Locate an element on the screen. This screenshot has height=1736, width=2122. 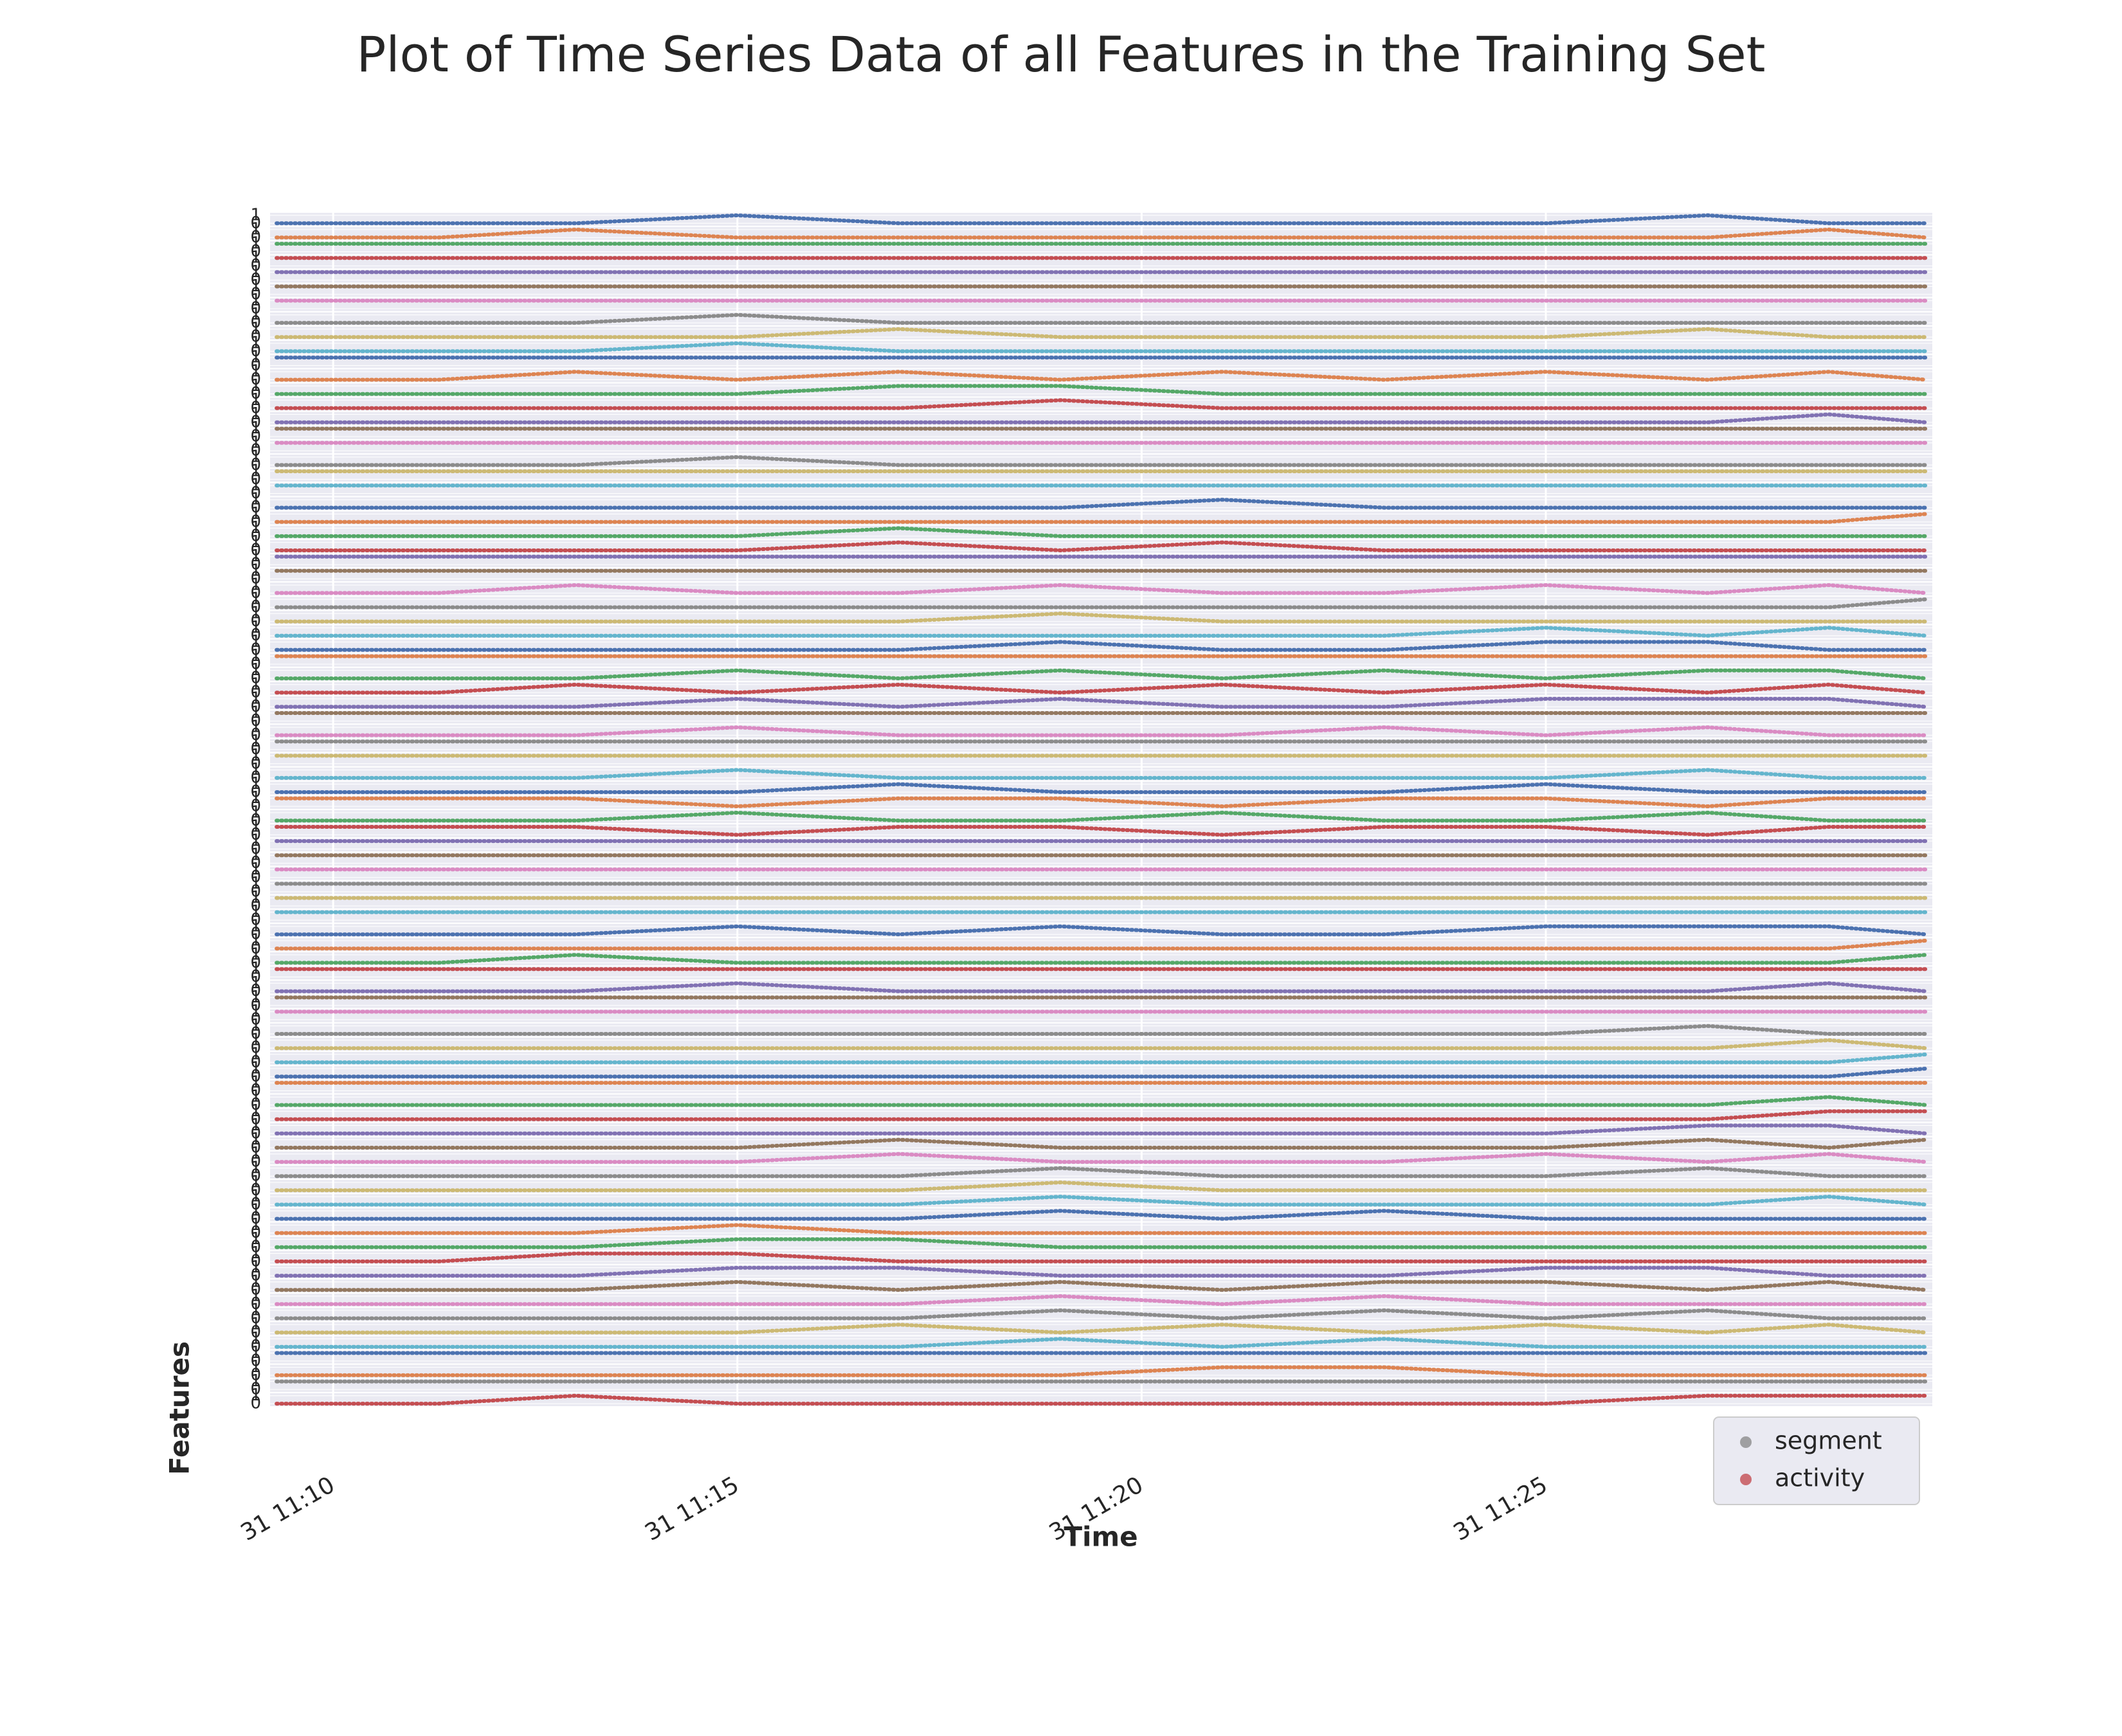
legend-label: segment is located at coordinates (1828, 1441).